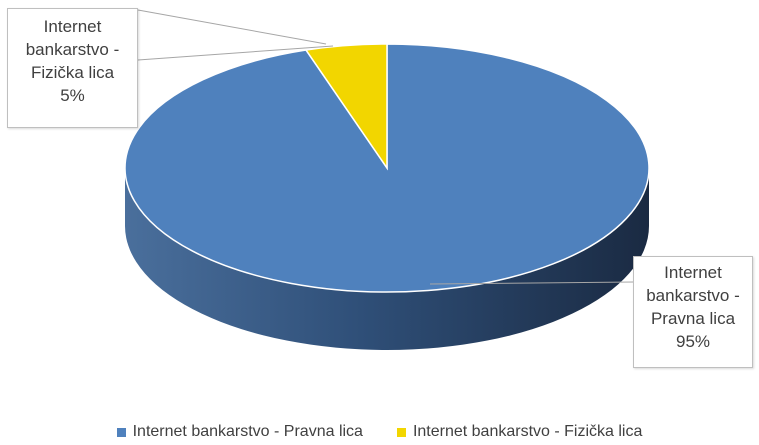  I want to click on legend-swatch-yellow, so click(401, 432).